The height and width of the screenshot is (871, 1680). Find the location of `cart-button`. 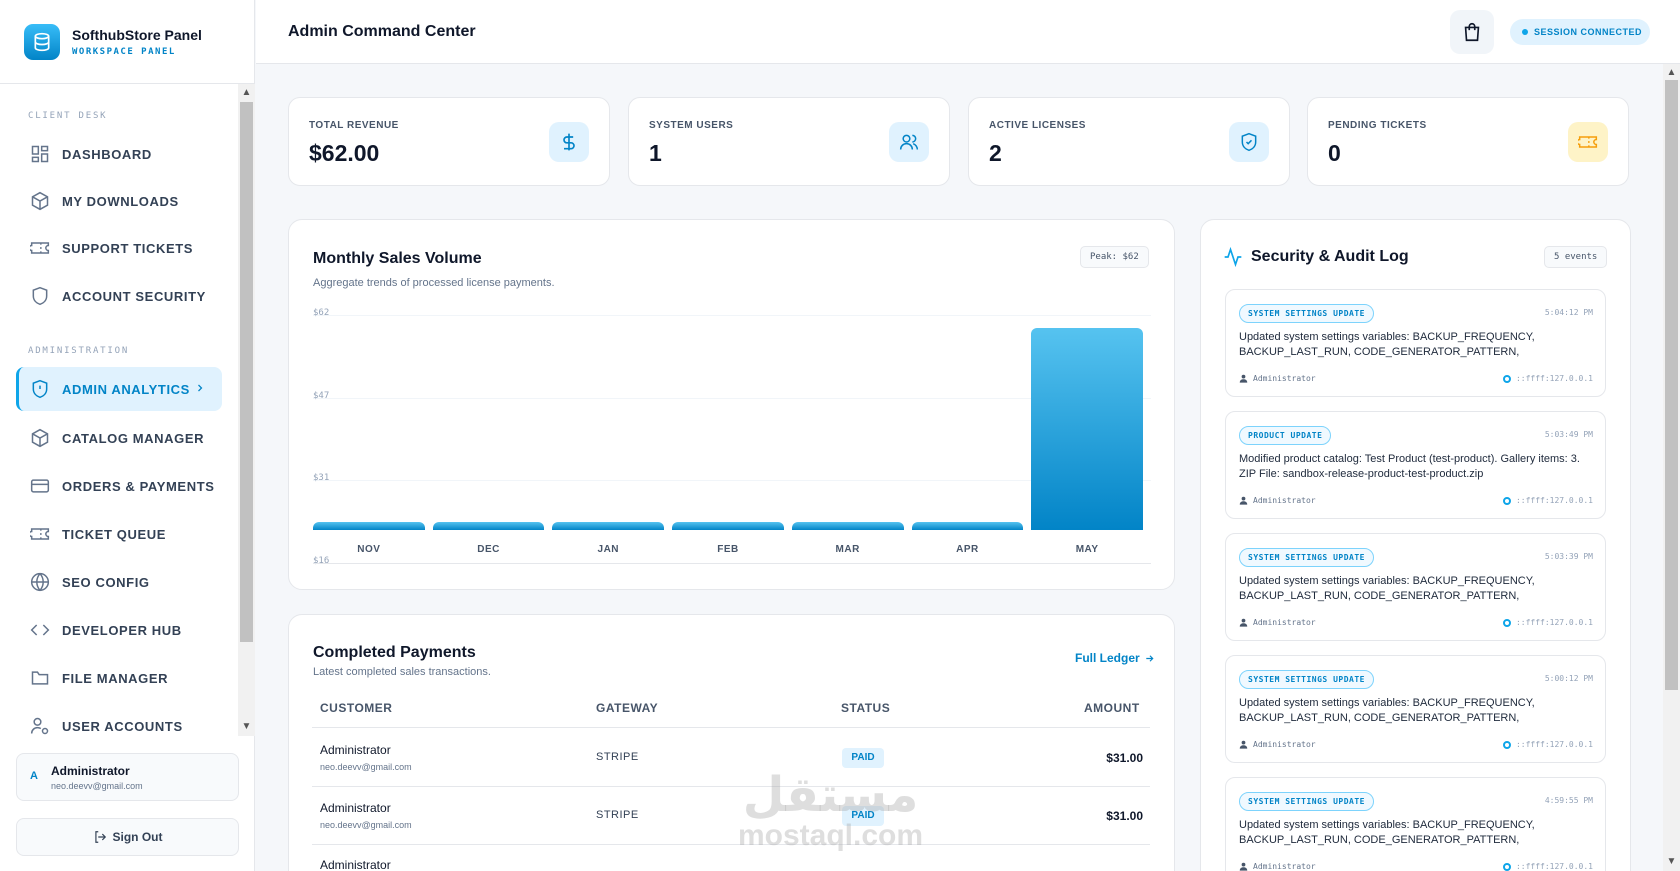

cart-button is located at coordinates (1472, 32).